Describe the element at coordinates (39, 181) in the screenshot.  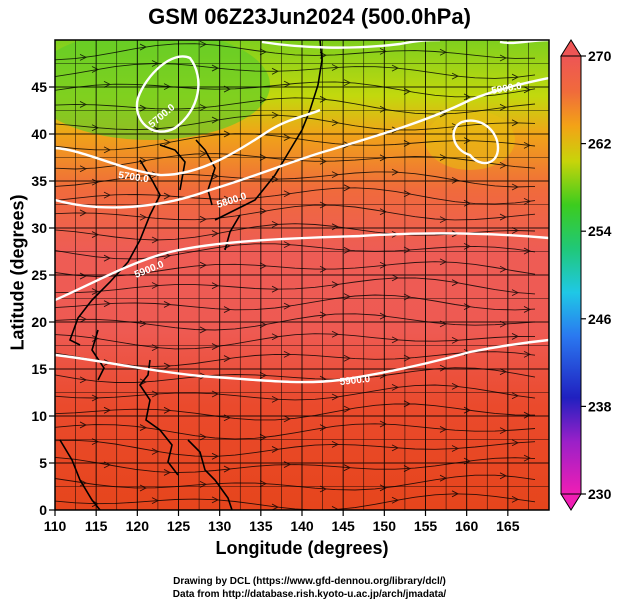
I see `y-tick-label: 35` at that location.